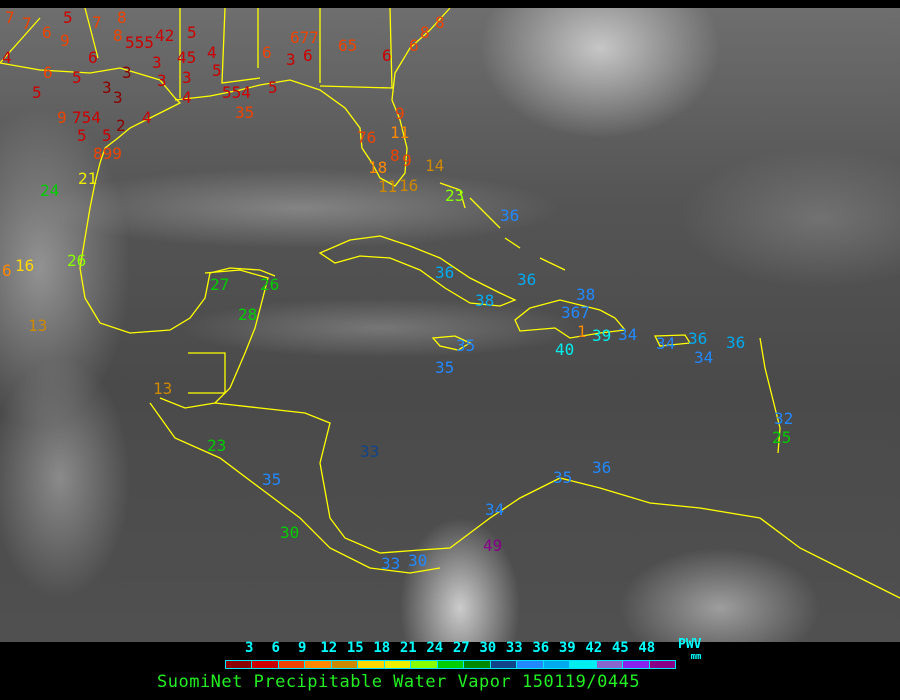  I want to click on station-pwv-label: 27, so click(220, 284).